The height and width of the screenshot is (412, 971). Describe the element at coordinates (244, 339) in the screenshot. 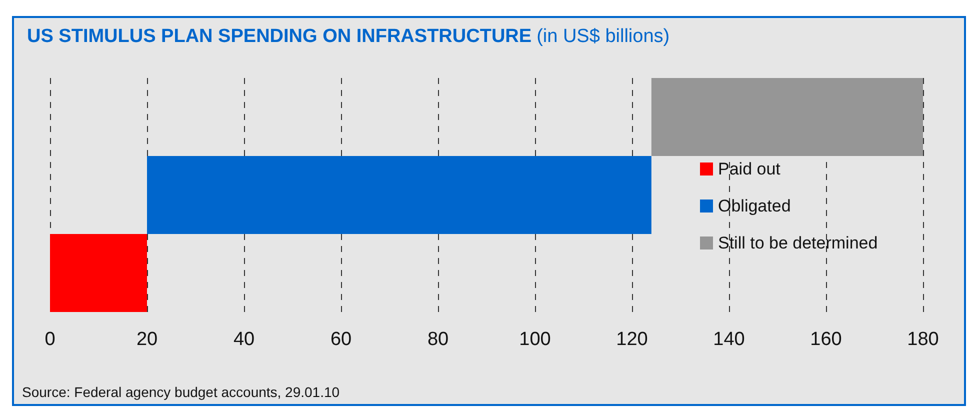

I see `x-tick-label: 40` at that location.